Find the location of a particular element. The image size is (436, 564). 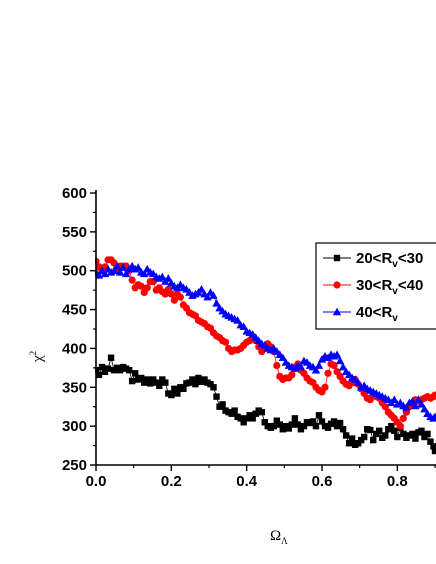

x-tick-label: 0.0 is located at coordinates (96, 481).